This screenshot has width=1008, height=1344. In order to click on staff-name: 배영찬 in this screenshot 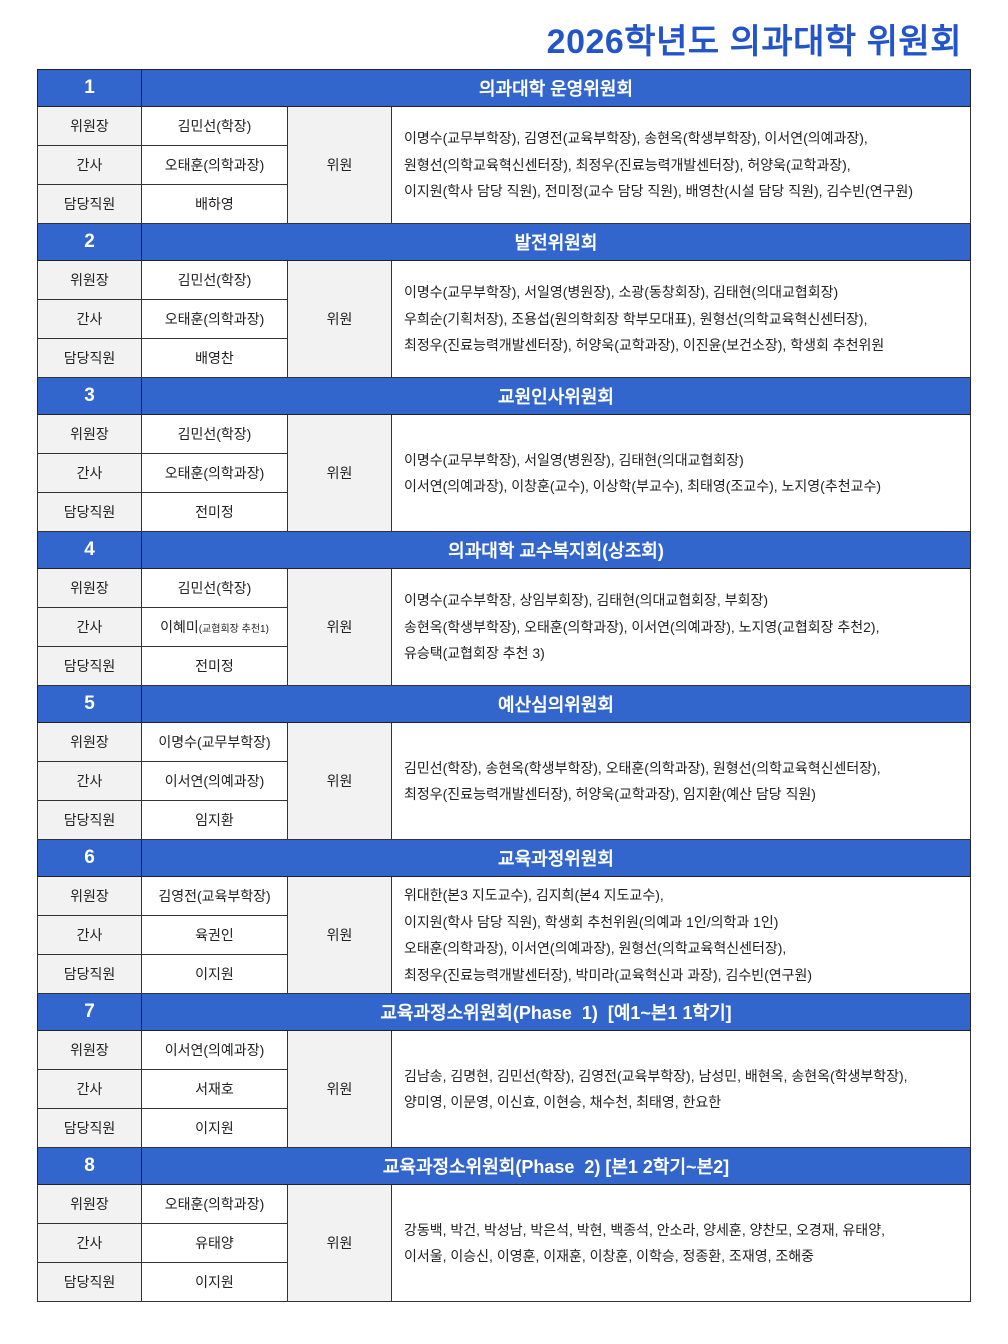, I will do `click(214, 358)`.